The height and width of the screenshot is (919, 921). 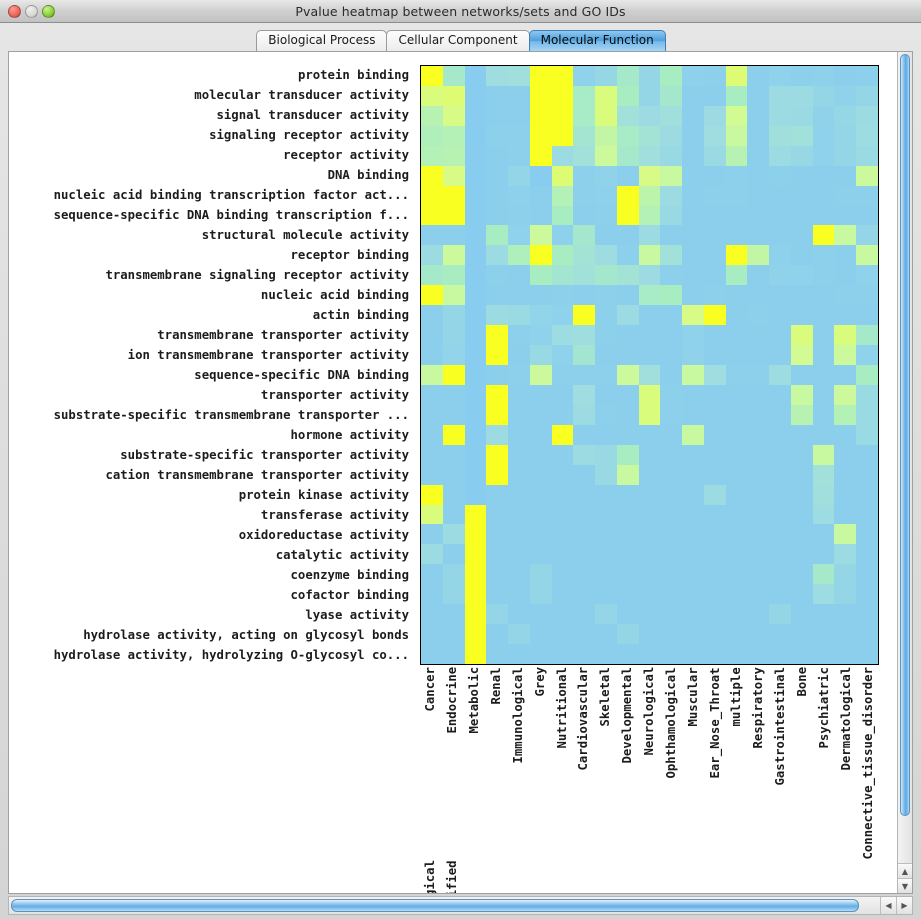 I want to click on tab-cellular-component: Cellular Component, so click(x=458, y=40).